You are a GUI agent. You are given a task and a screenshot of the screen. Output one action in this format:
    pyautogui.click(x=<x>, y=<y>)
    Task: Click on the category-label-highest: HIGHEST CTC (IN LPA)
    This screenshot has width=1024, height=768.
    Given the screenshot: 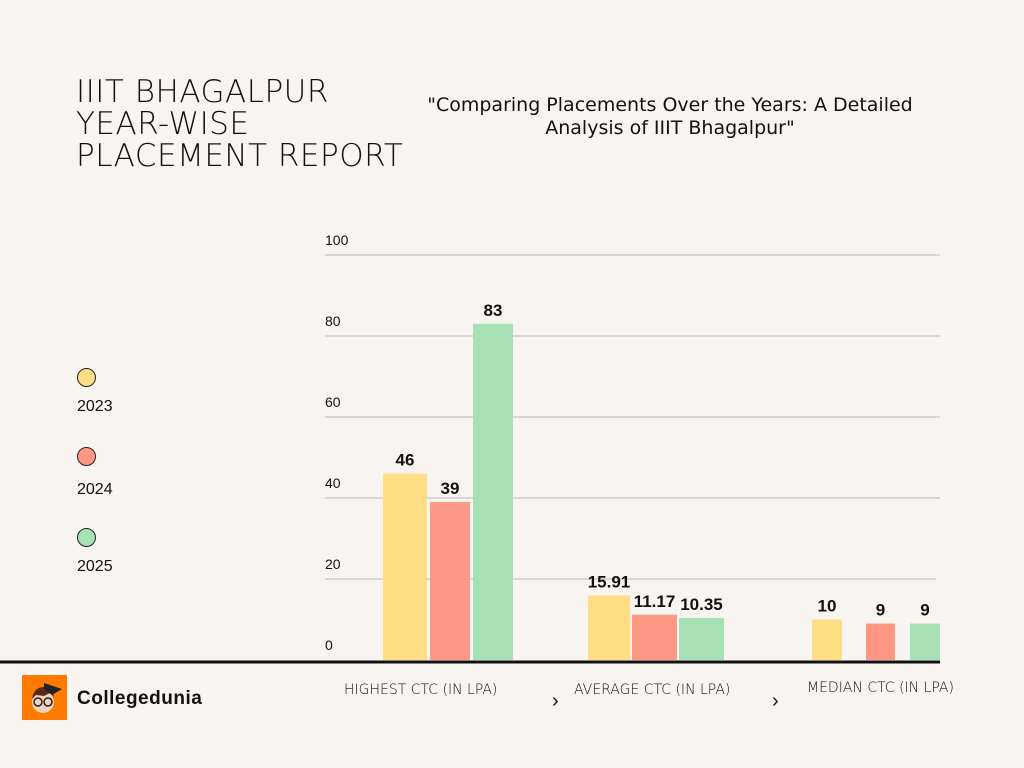 What is the action you would take?
    pyautogui.click(x=421, y=690)
    